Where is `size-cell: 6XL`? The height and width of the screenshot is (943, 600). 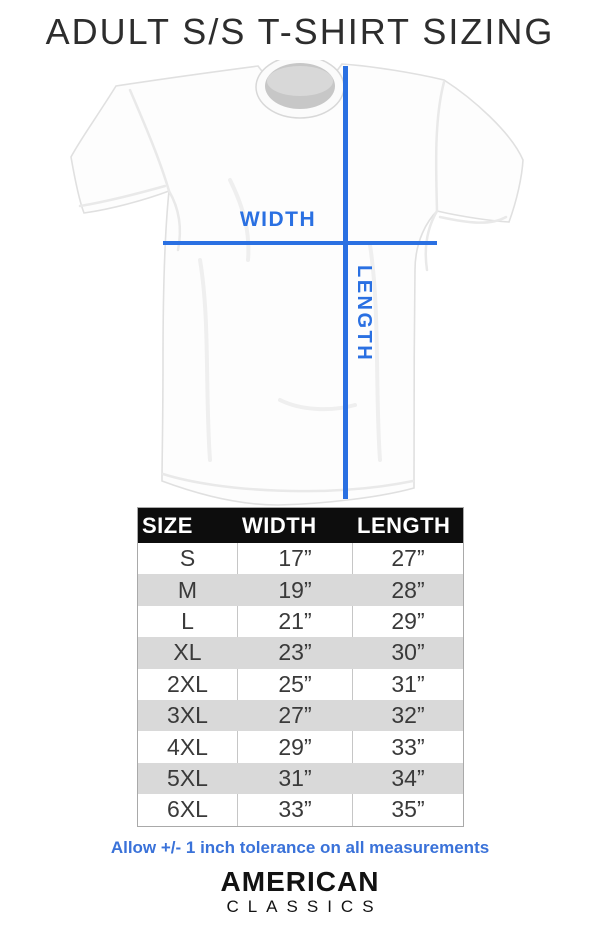
size-cell: 6XL is located at coordinates (188, 810).